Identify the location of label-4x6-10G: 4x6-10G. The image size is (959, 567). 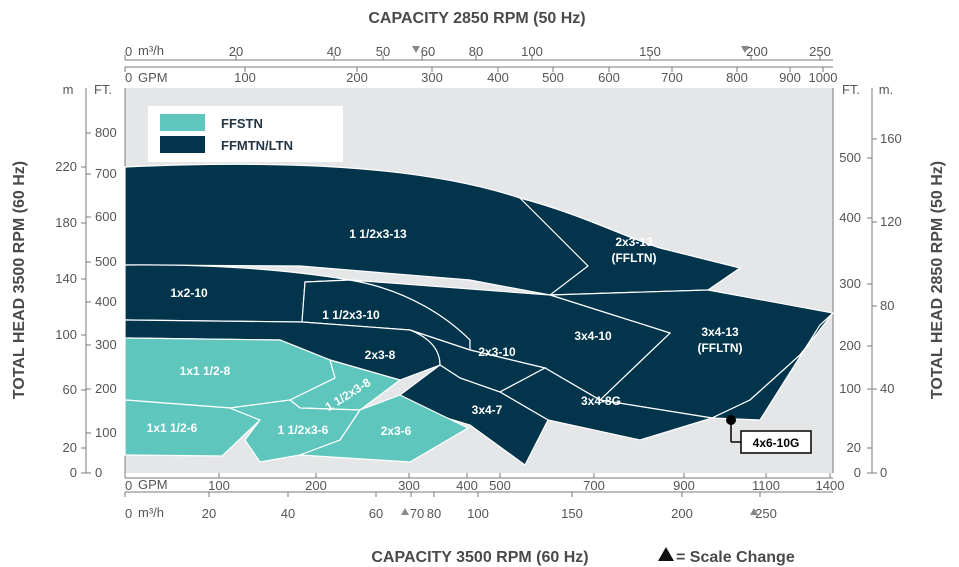
(776, 443).